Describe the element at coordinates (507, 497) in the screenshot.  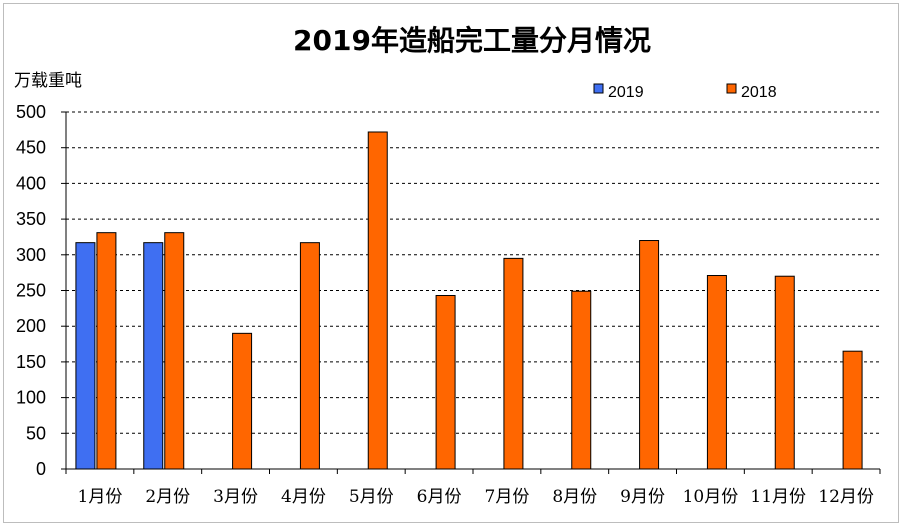
I see `x-tick-label: 7月份` at that location.